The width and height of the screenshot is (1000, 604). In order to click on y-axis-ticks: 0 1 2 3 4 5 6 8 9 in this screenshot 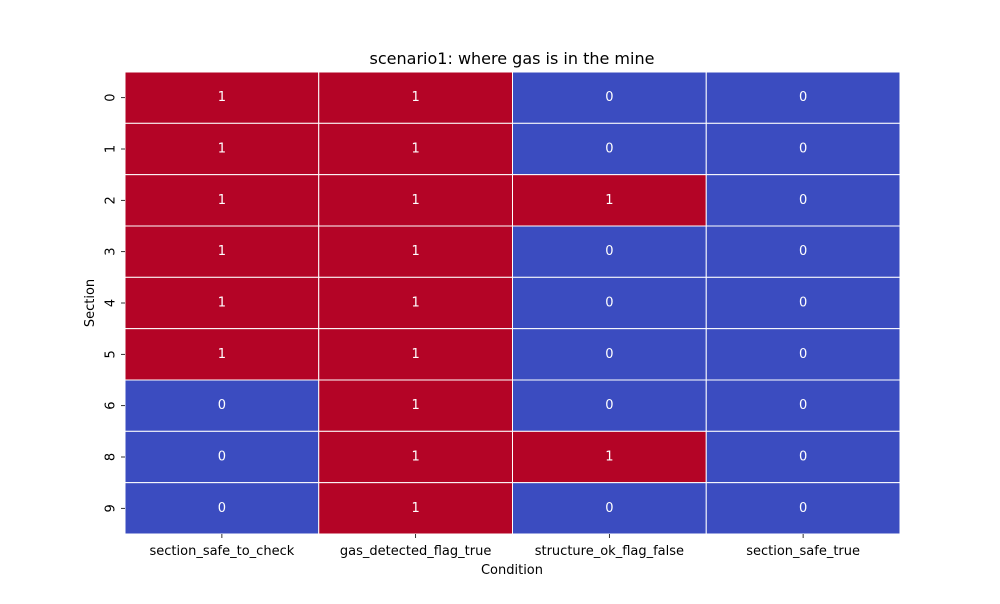, I will do `click(114, 303)`.